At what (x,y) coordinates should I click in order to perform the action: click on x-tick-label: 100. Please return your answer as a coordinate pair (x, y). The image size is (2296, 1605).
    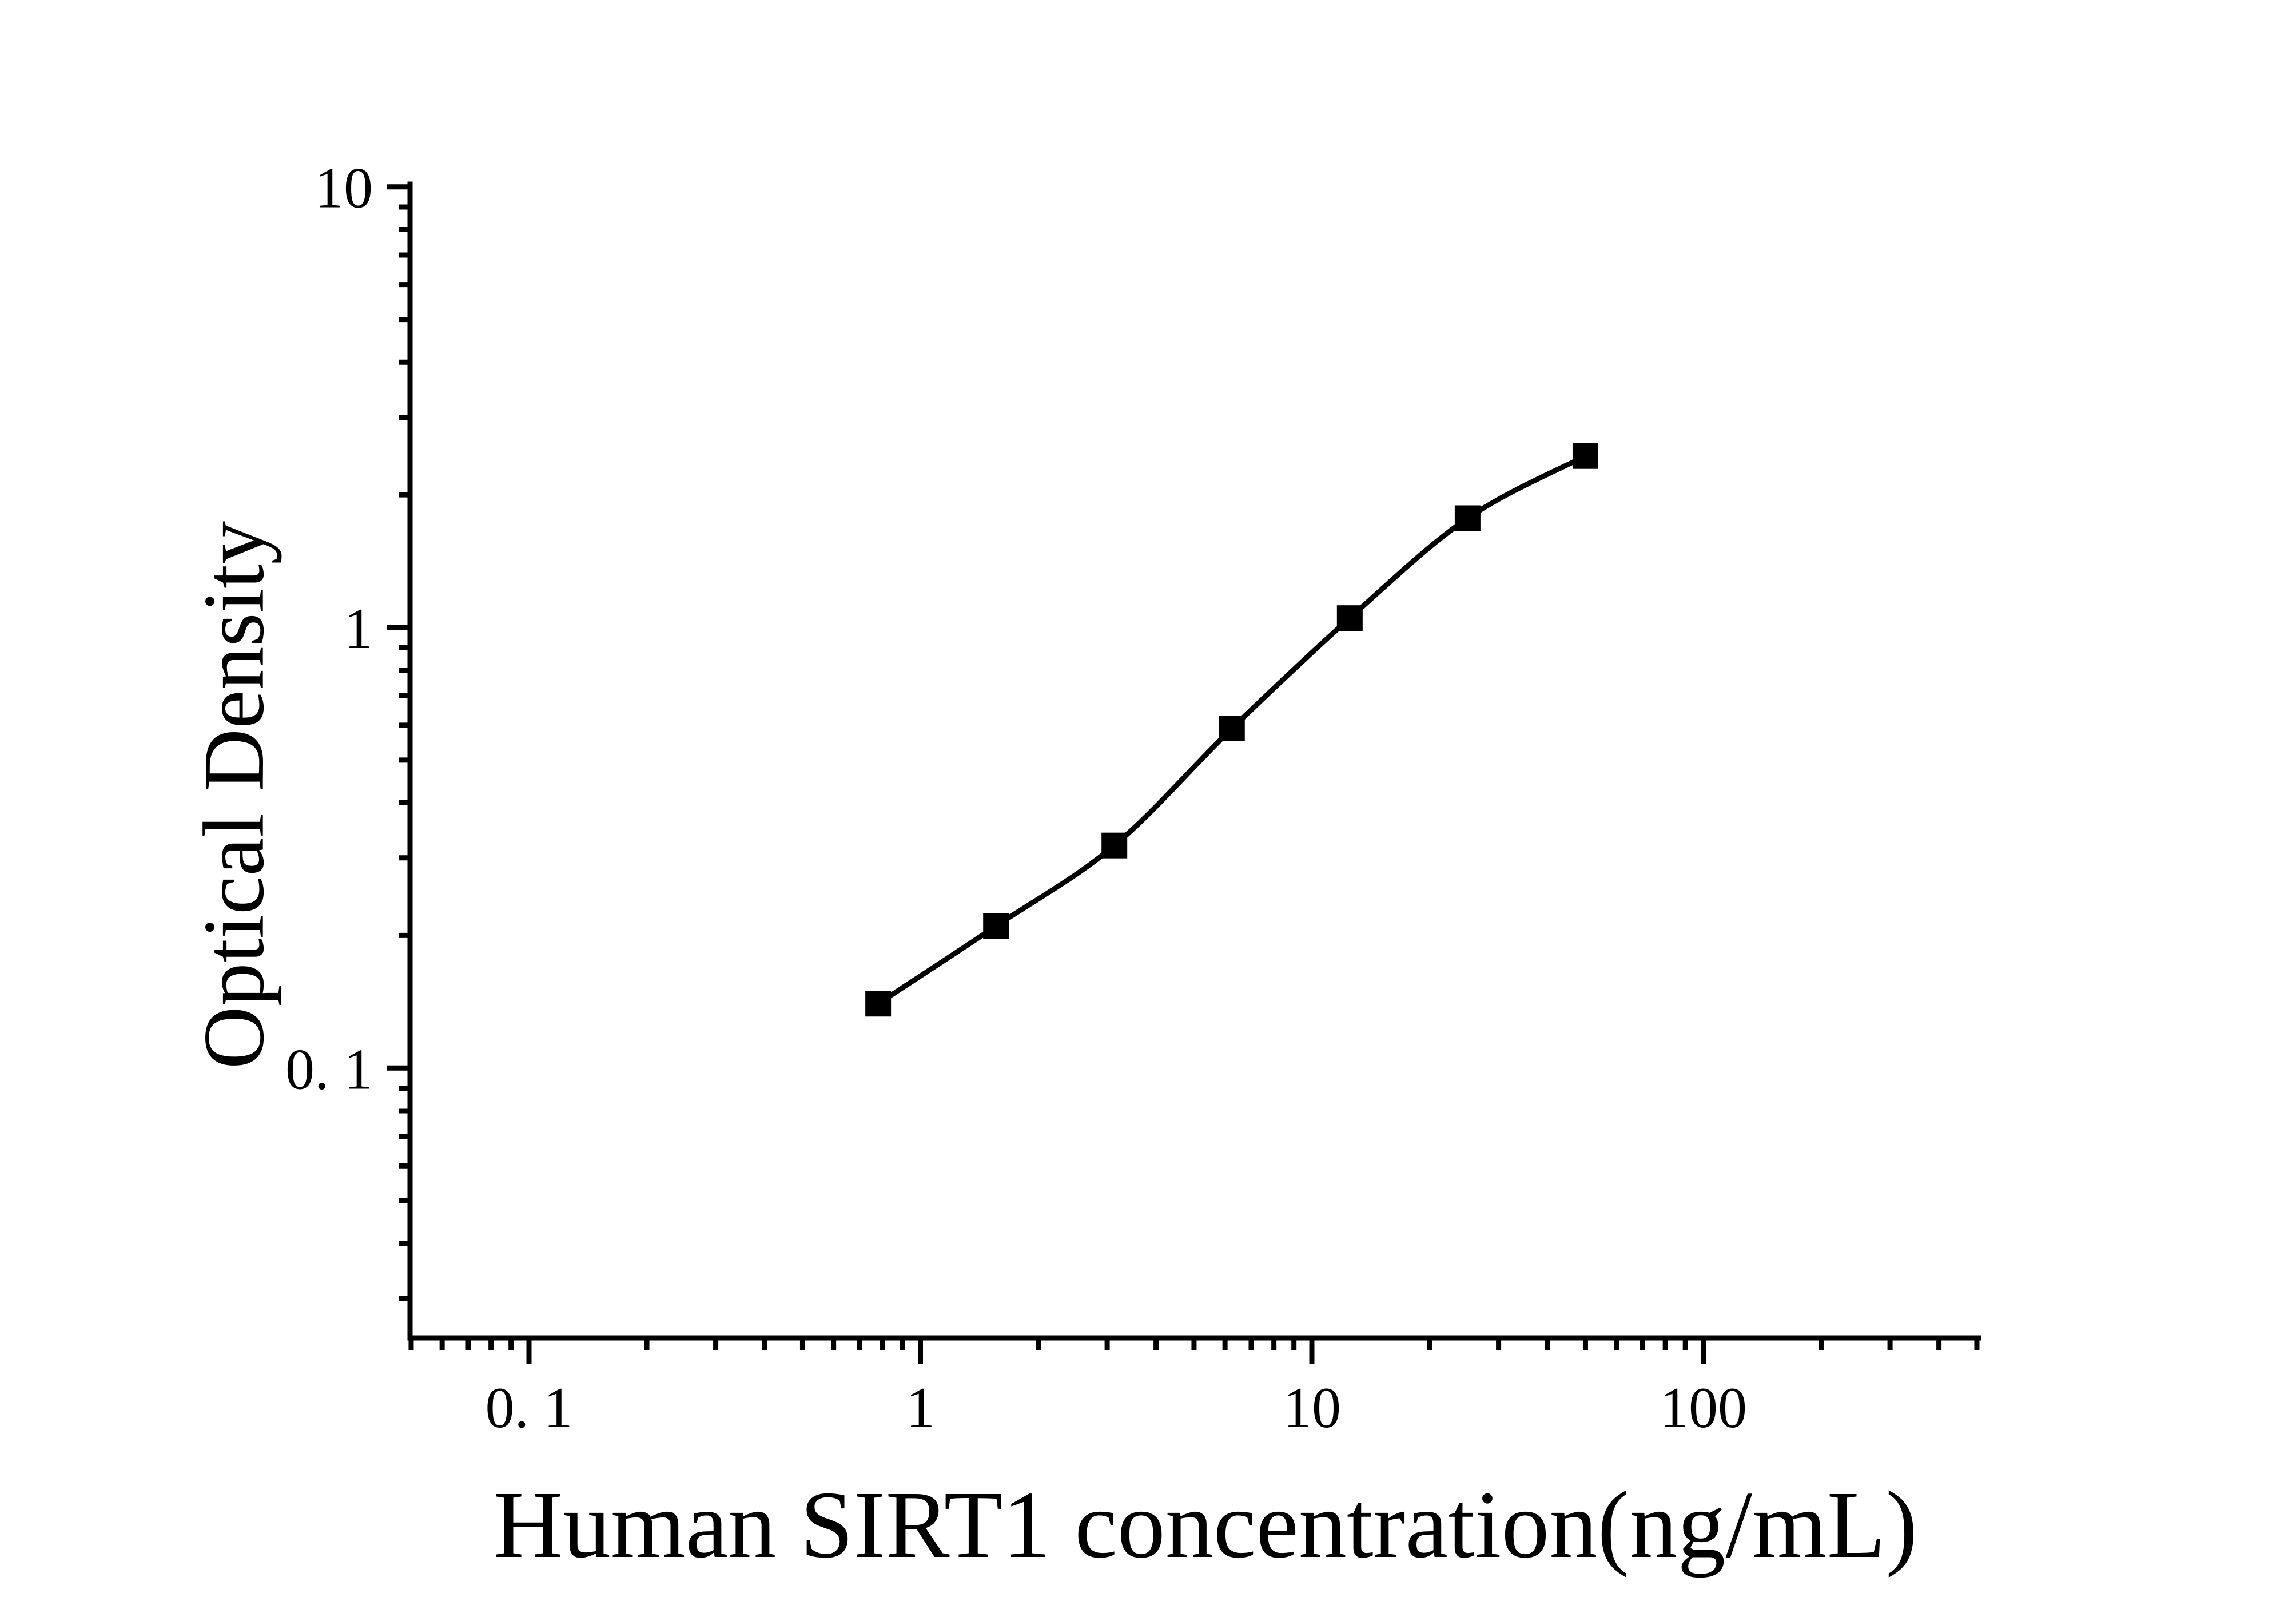
    Looking at the image, I should click on (1703, 1408).